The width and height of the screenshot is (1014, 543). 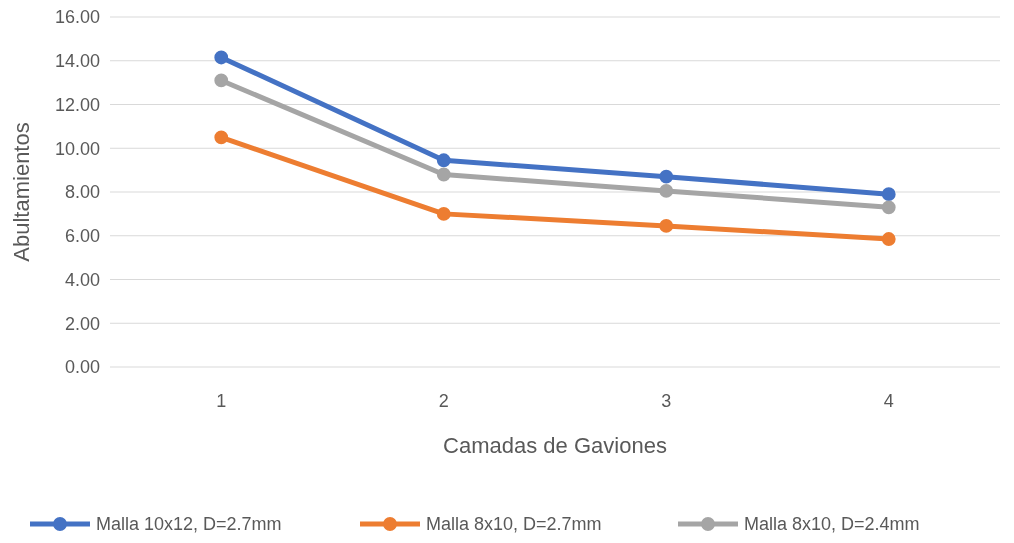 What do you see at coordinates (189, 524) in the screenshot?
I see `legend-label: Malla 10x12, D=2.7mm` at bounding box center [189, 524].